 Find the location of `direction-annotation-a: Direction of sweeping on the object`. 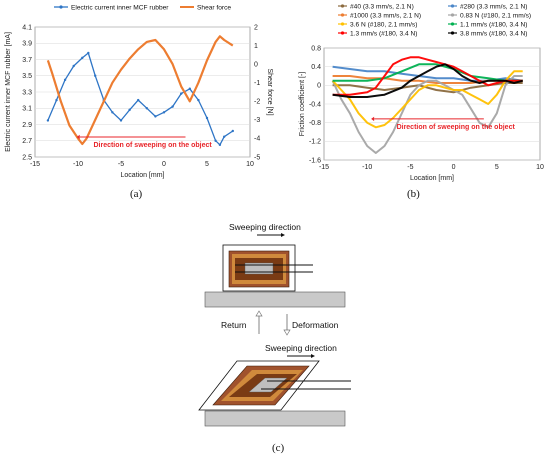

direction-annotation-a: Direction of sweeping on the object is located at coordinates (152, 145).